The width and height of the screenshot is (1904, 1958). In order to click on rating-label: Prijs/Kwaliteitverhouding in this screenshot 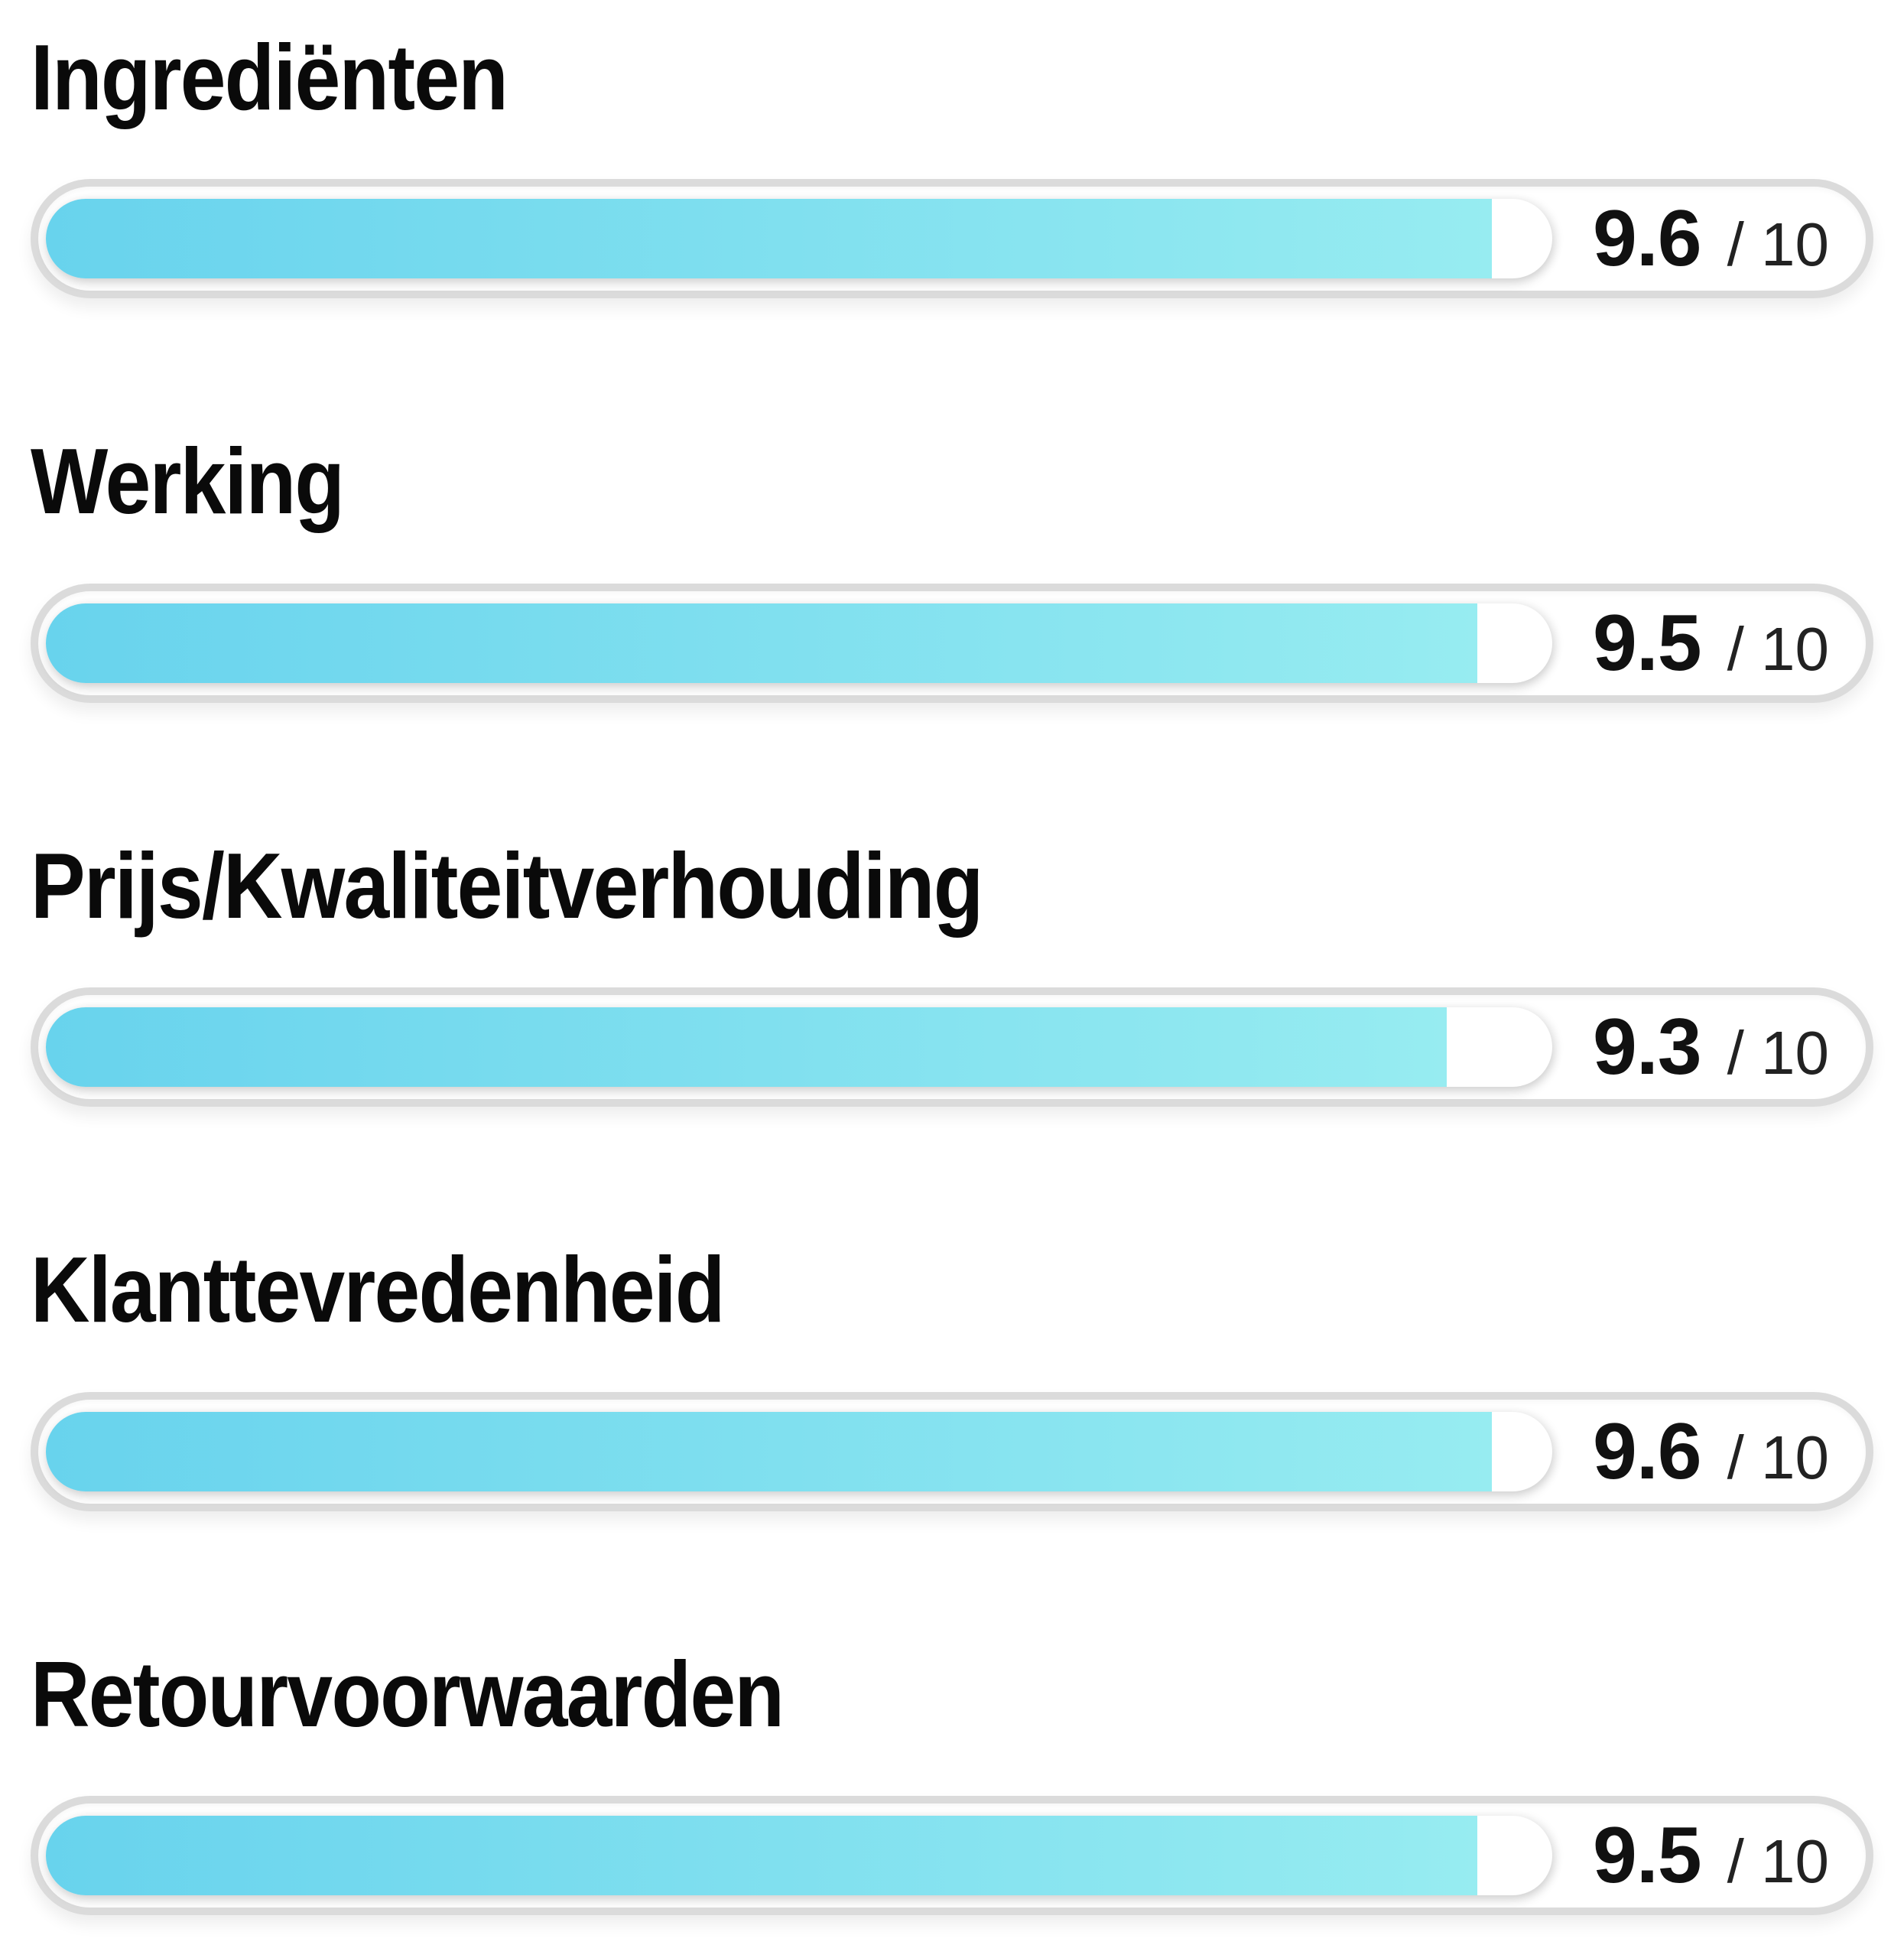, I will do `click(507, 885)`.